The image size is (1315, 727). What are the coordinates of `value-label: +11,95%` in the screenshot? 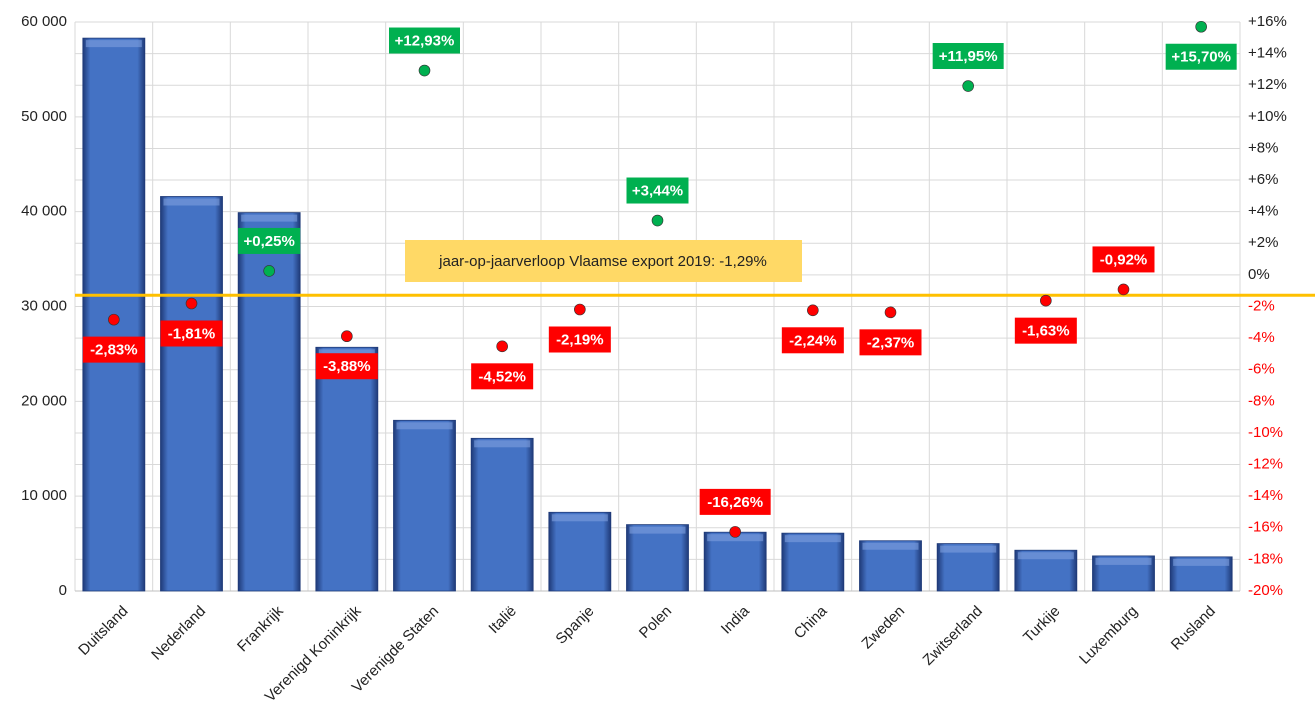 It's located at (968, 56).